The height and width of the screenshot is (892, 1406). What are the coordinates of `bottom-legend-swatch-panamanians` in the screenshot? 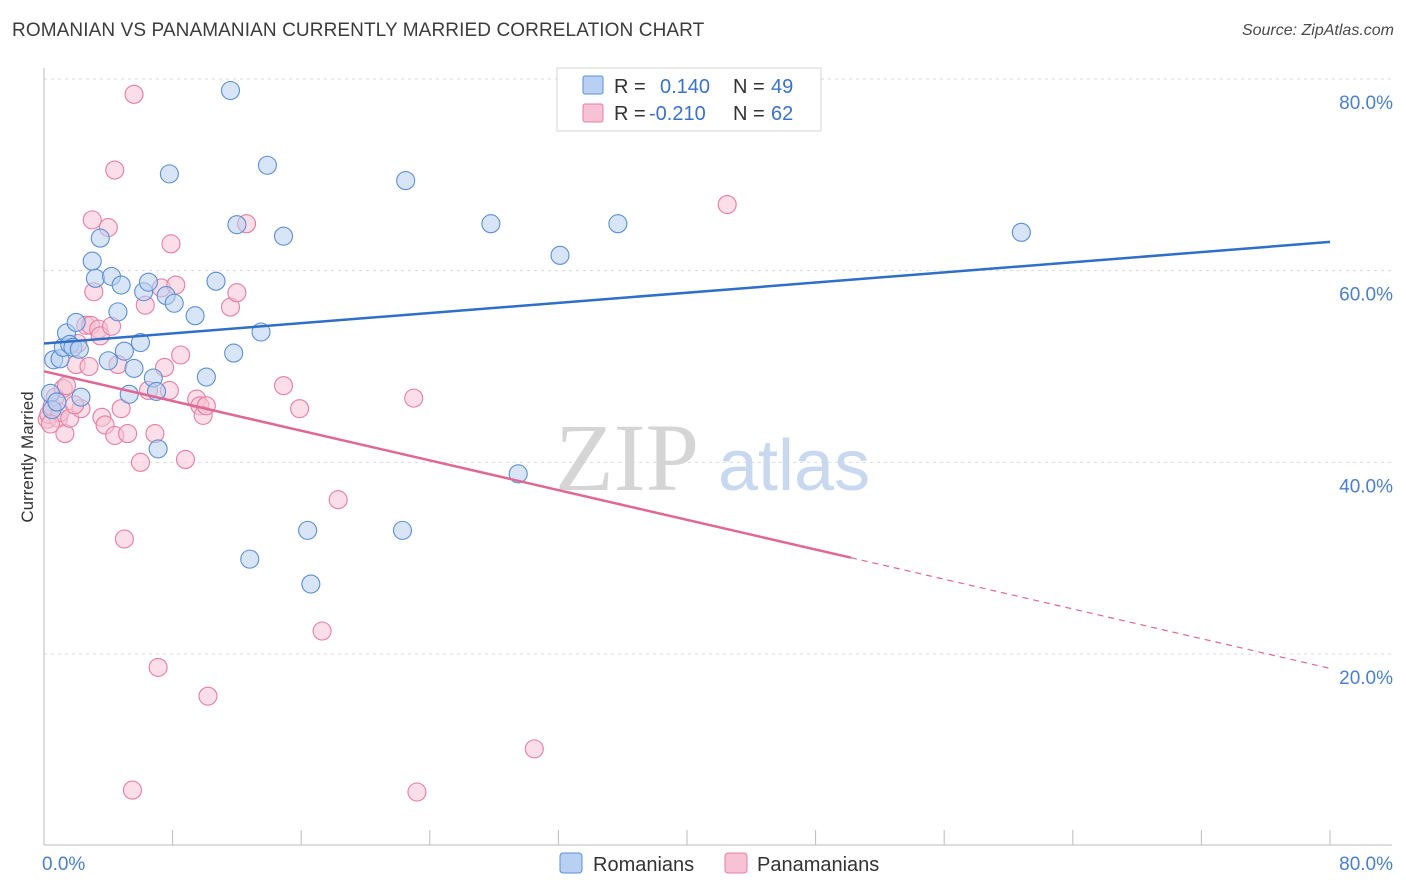 It's located at (736, 863).